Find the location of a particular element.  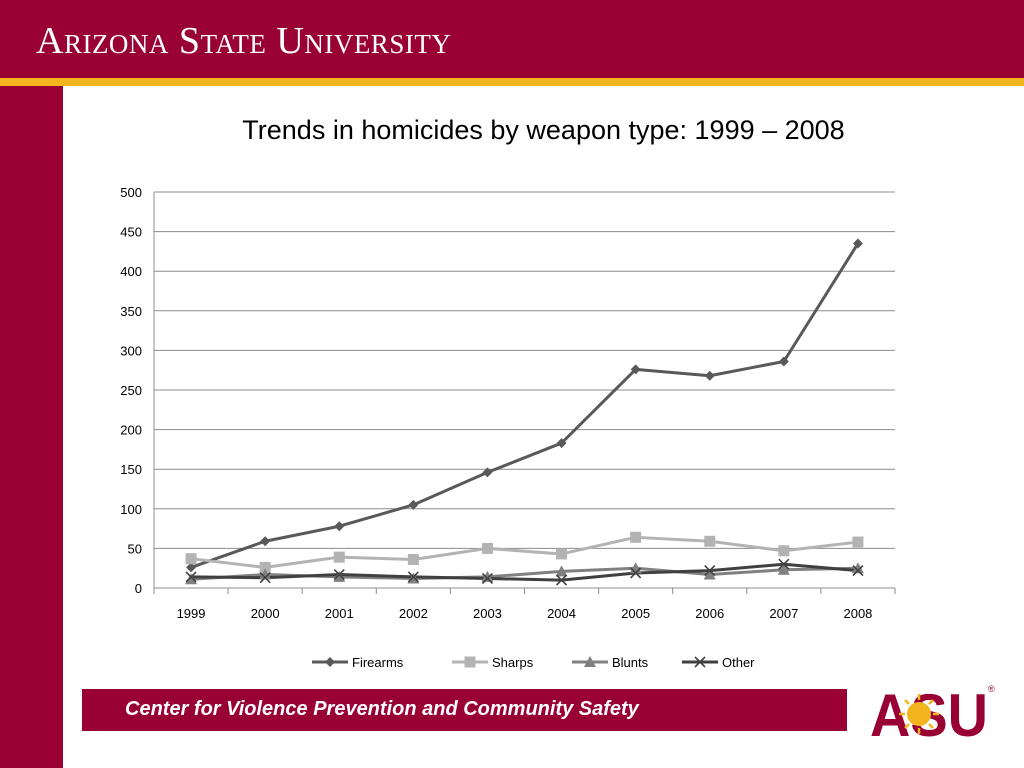

series-line-sharps is located at coordinates (524, 552).